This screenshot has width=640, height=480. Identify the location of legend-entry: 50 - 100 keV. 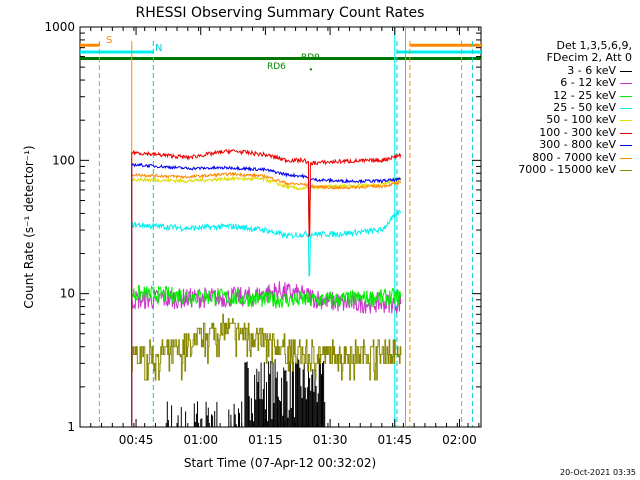
(558, 120).